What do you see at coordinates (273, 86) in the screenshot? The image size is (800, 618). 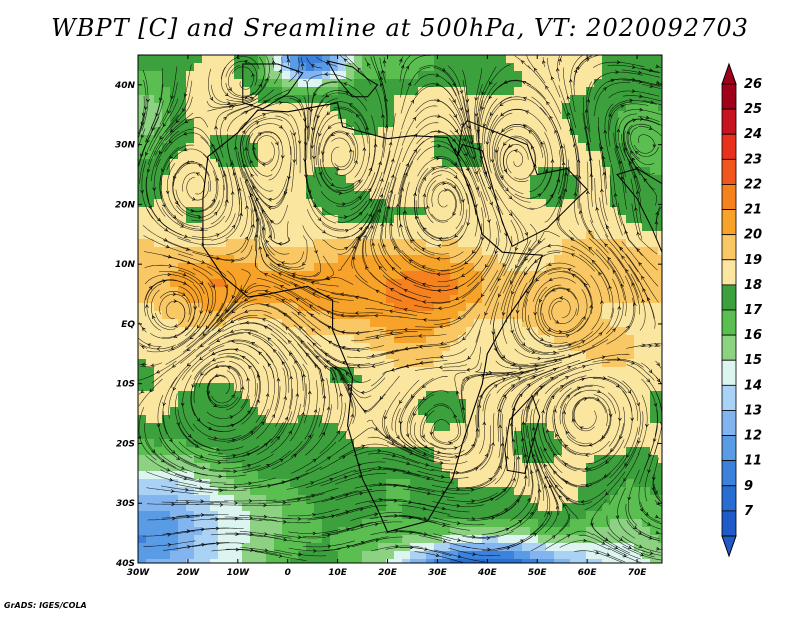 I see `iberia-coastline` at bounding box center [273, 86].